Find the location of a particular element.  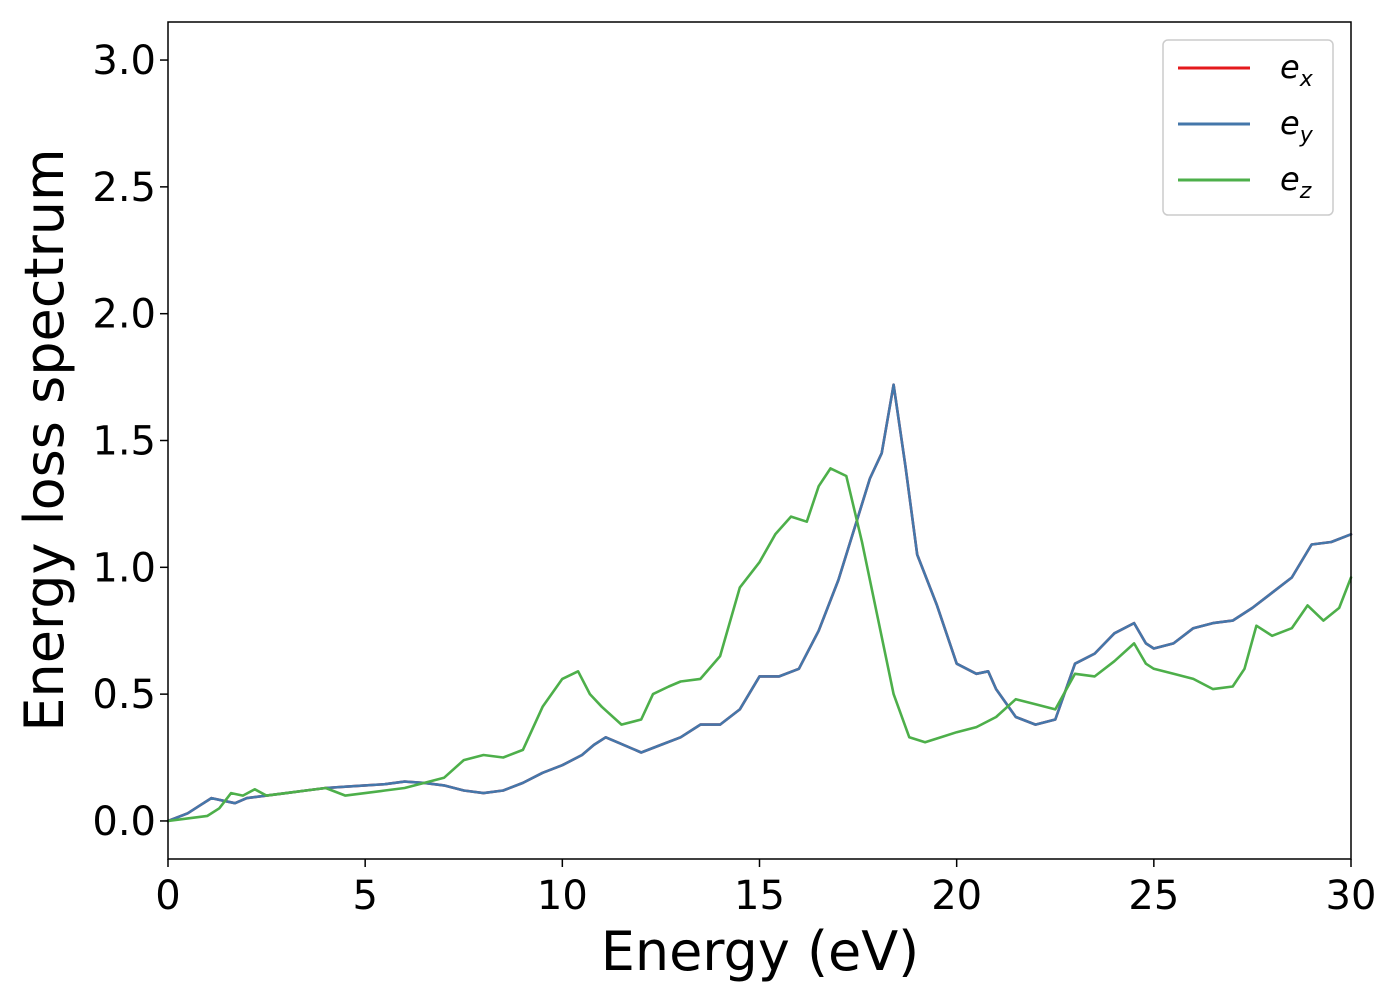

y-tick-label: 0.0 is located at coordinates (124, 822).